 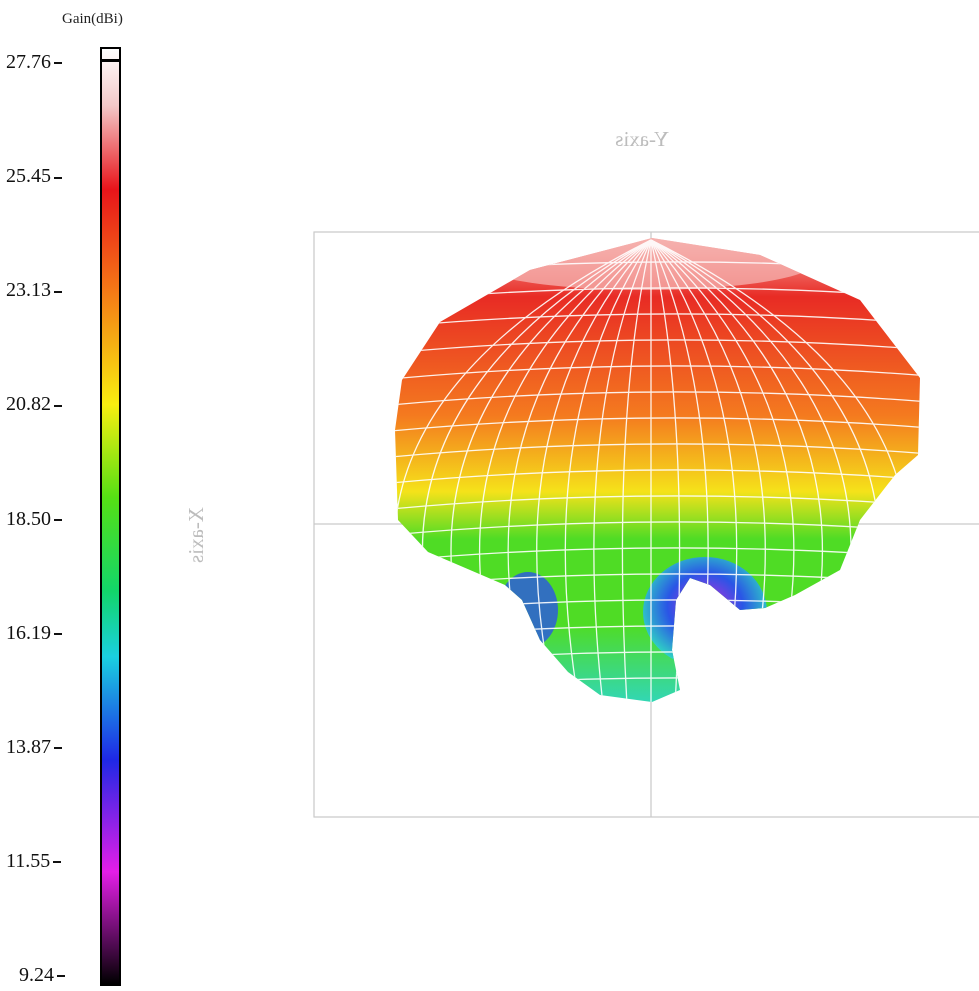 I want to click on y-axis-label: Y-axis, so click(x=642, y=139).